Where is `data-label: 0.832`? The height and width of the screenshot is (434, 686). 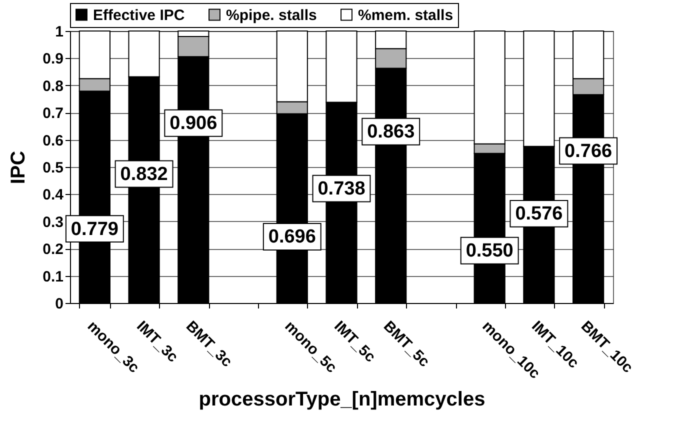 data-label: 0.832 is located at coordinates (144, 175).